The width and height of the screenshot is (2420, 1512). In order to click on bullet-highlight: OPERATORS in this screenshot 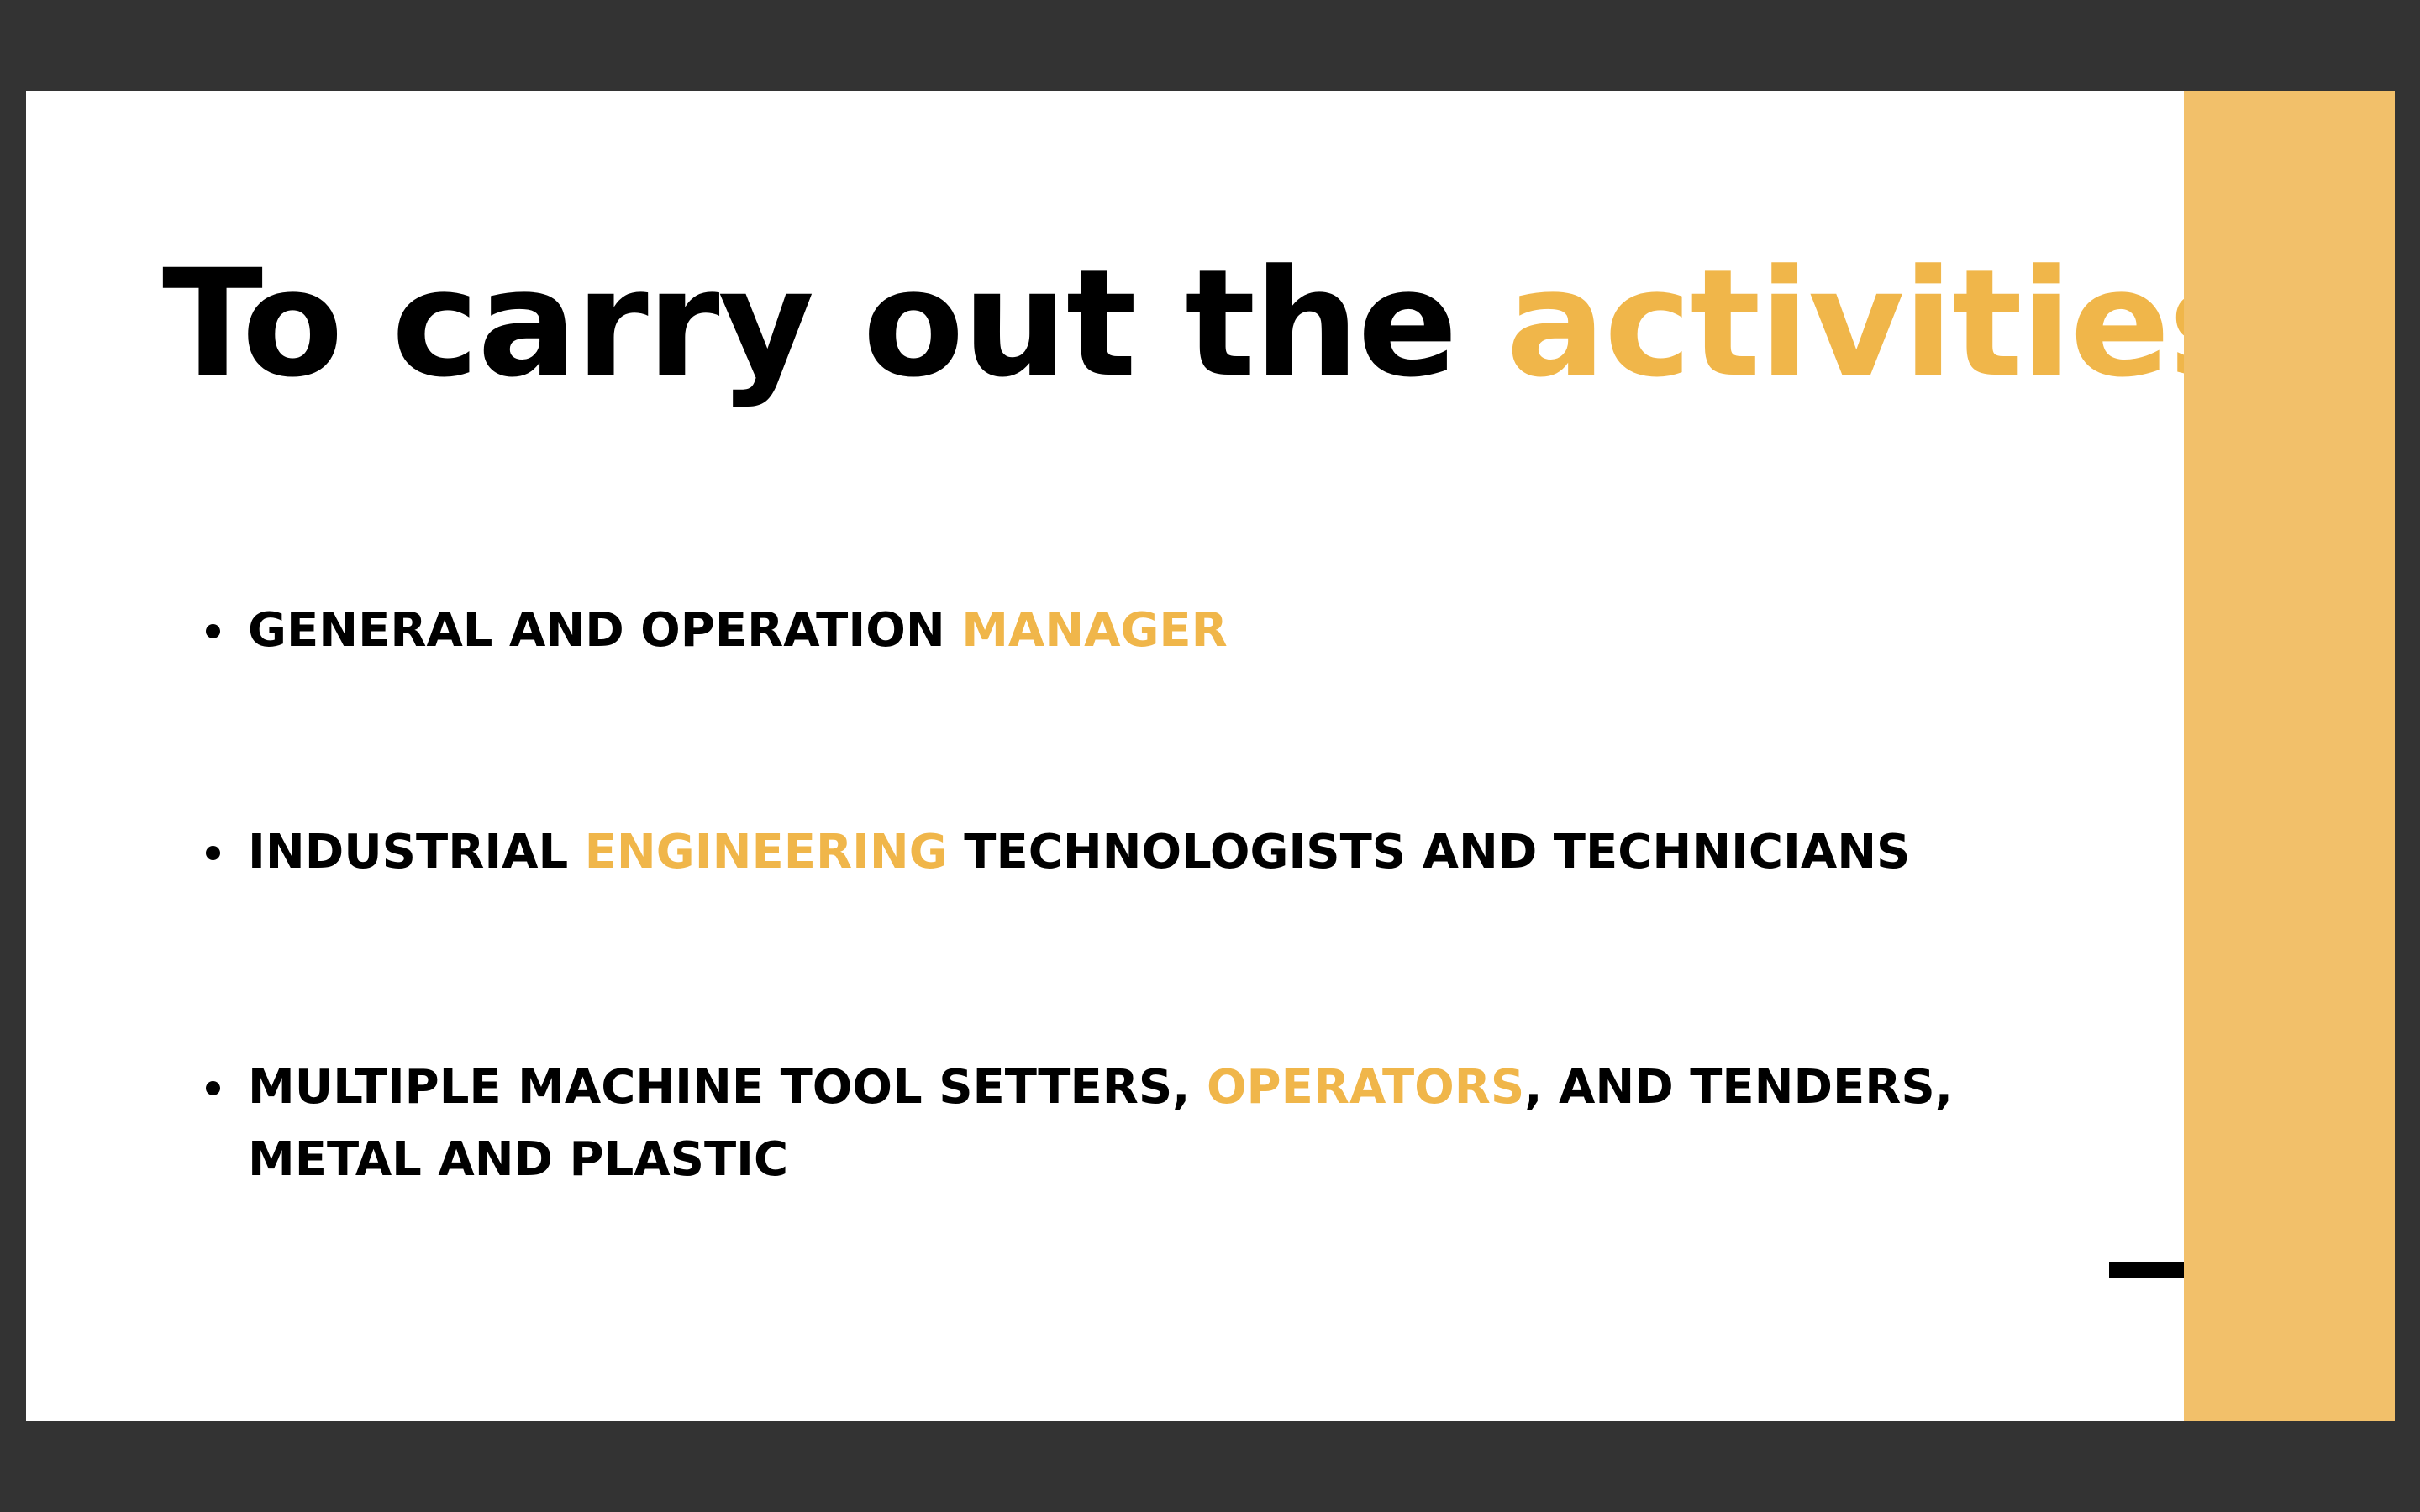, I will do `click(1365, 1087)`.